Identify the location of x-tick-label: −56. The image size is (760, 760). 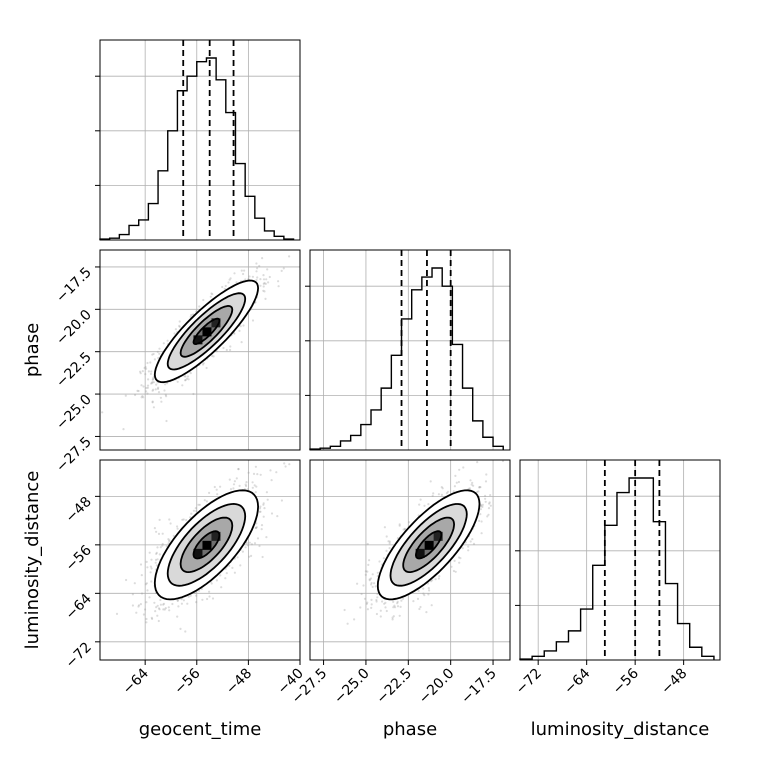
(187, 681).